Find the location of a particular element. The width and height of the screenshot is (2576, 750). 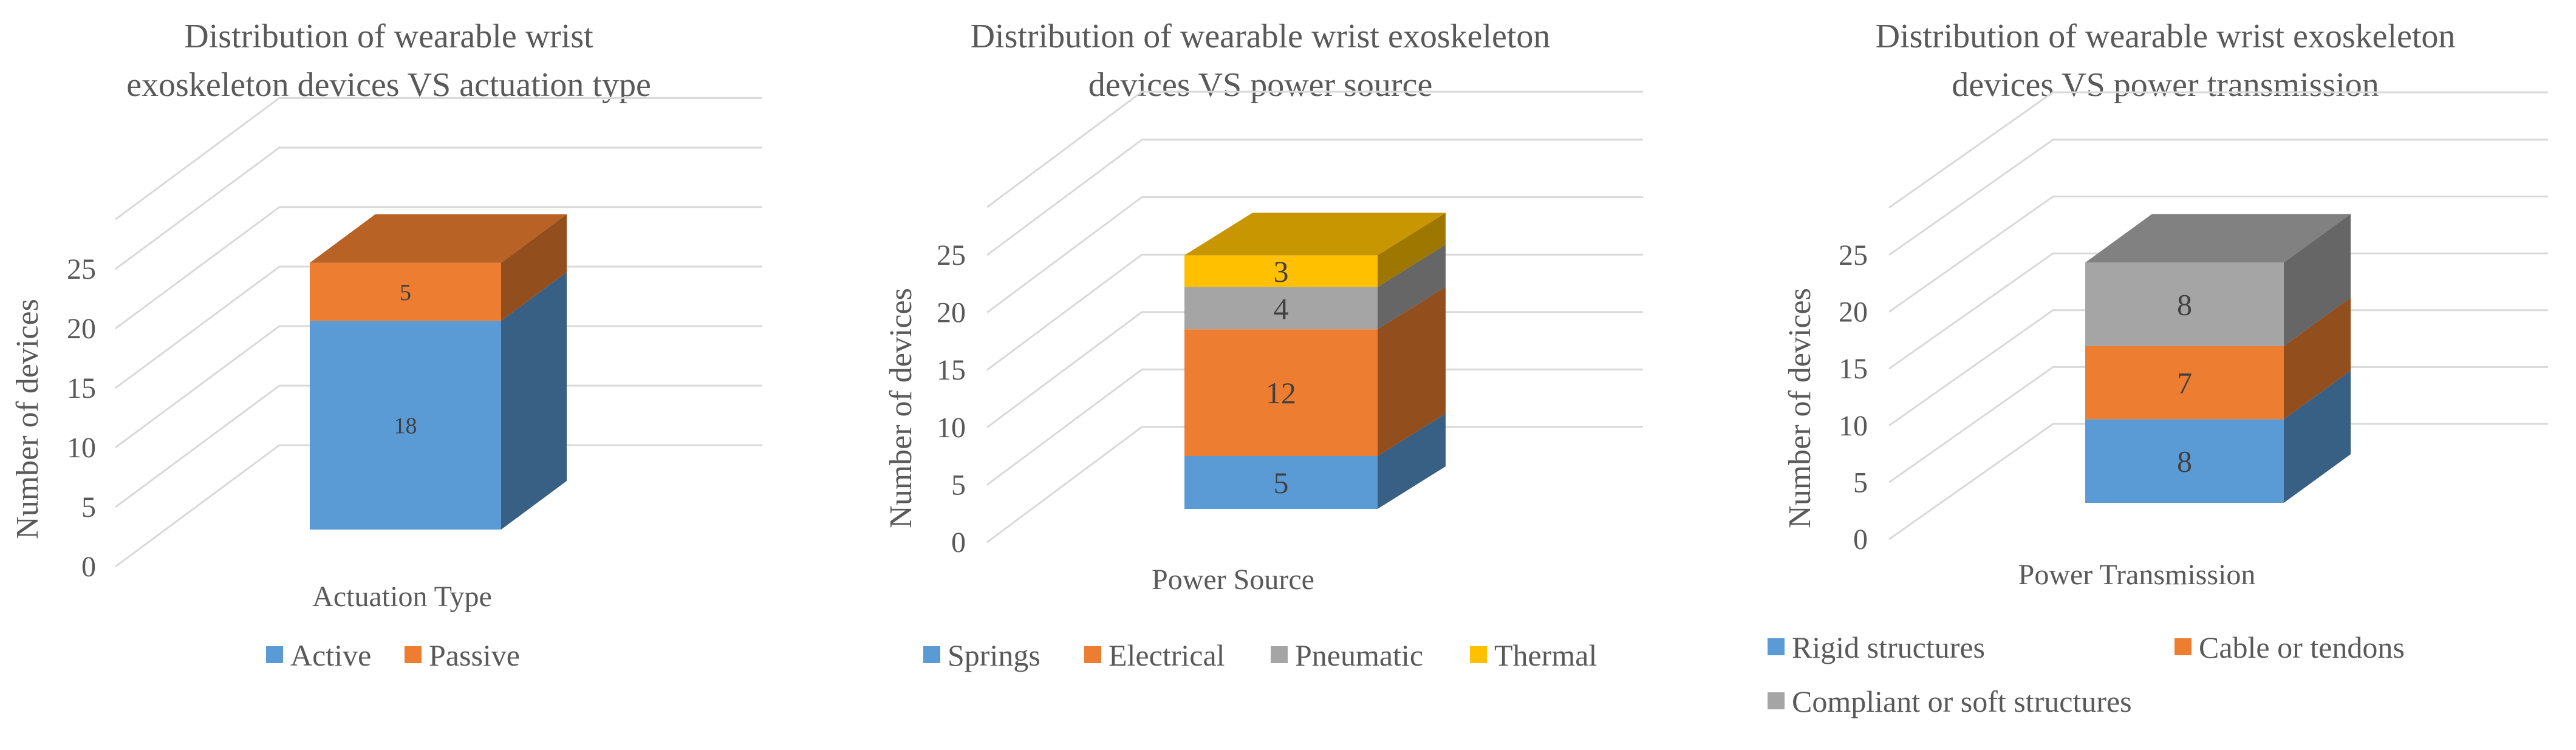

bar-segment-passive is located at coordinates (405, 291).